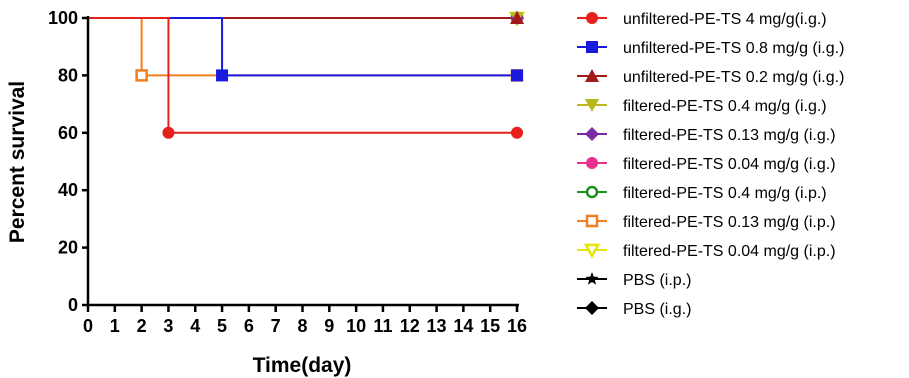  Describe the element at coordinates (729, 135) in the screenshot. I see `legend-label: filtered-PE-TS 0.13 mg/g (i.g.)` at that location.